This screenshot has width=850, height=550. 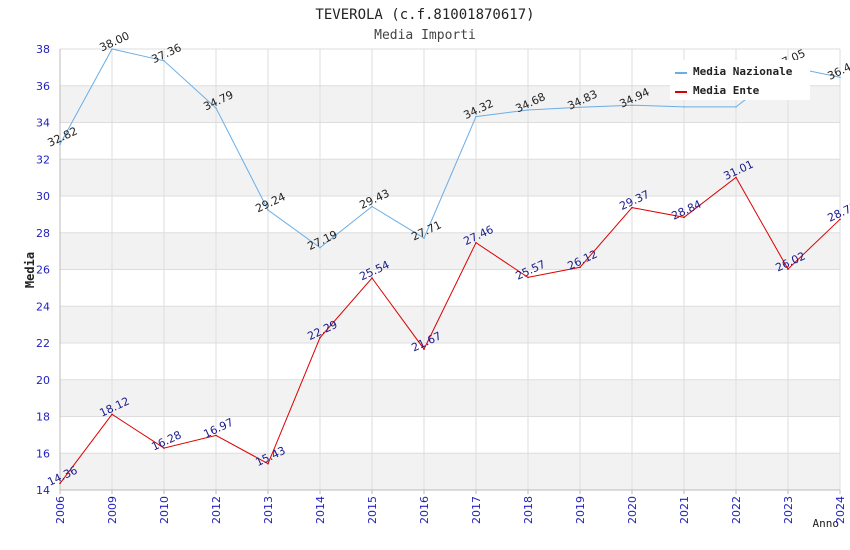 What do you see at coordinates (43, 159) in the screenshot?
I see `y-tick-label: 32` at bounding box center [43, 159].